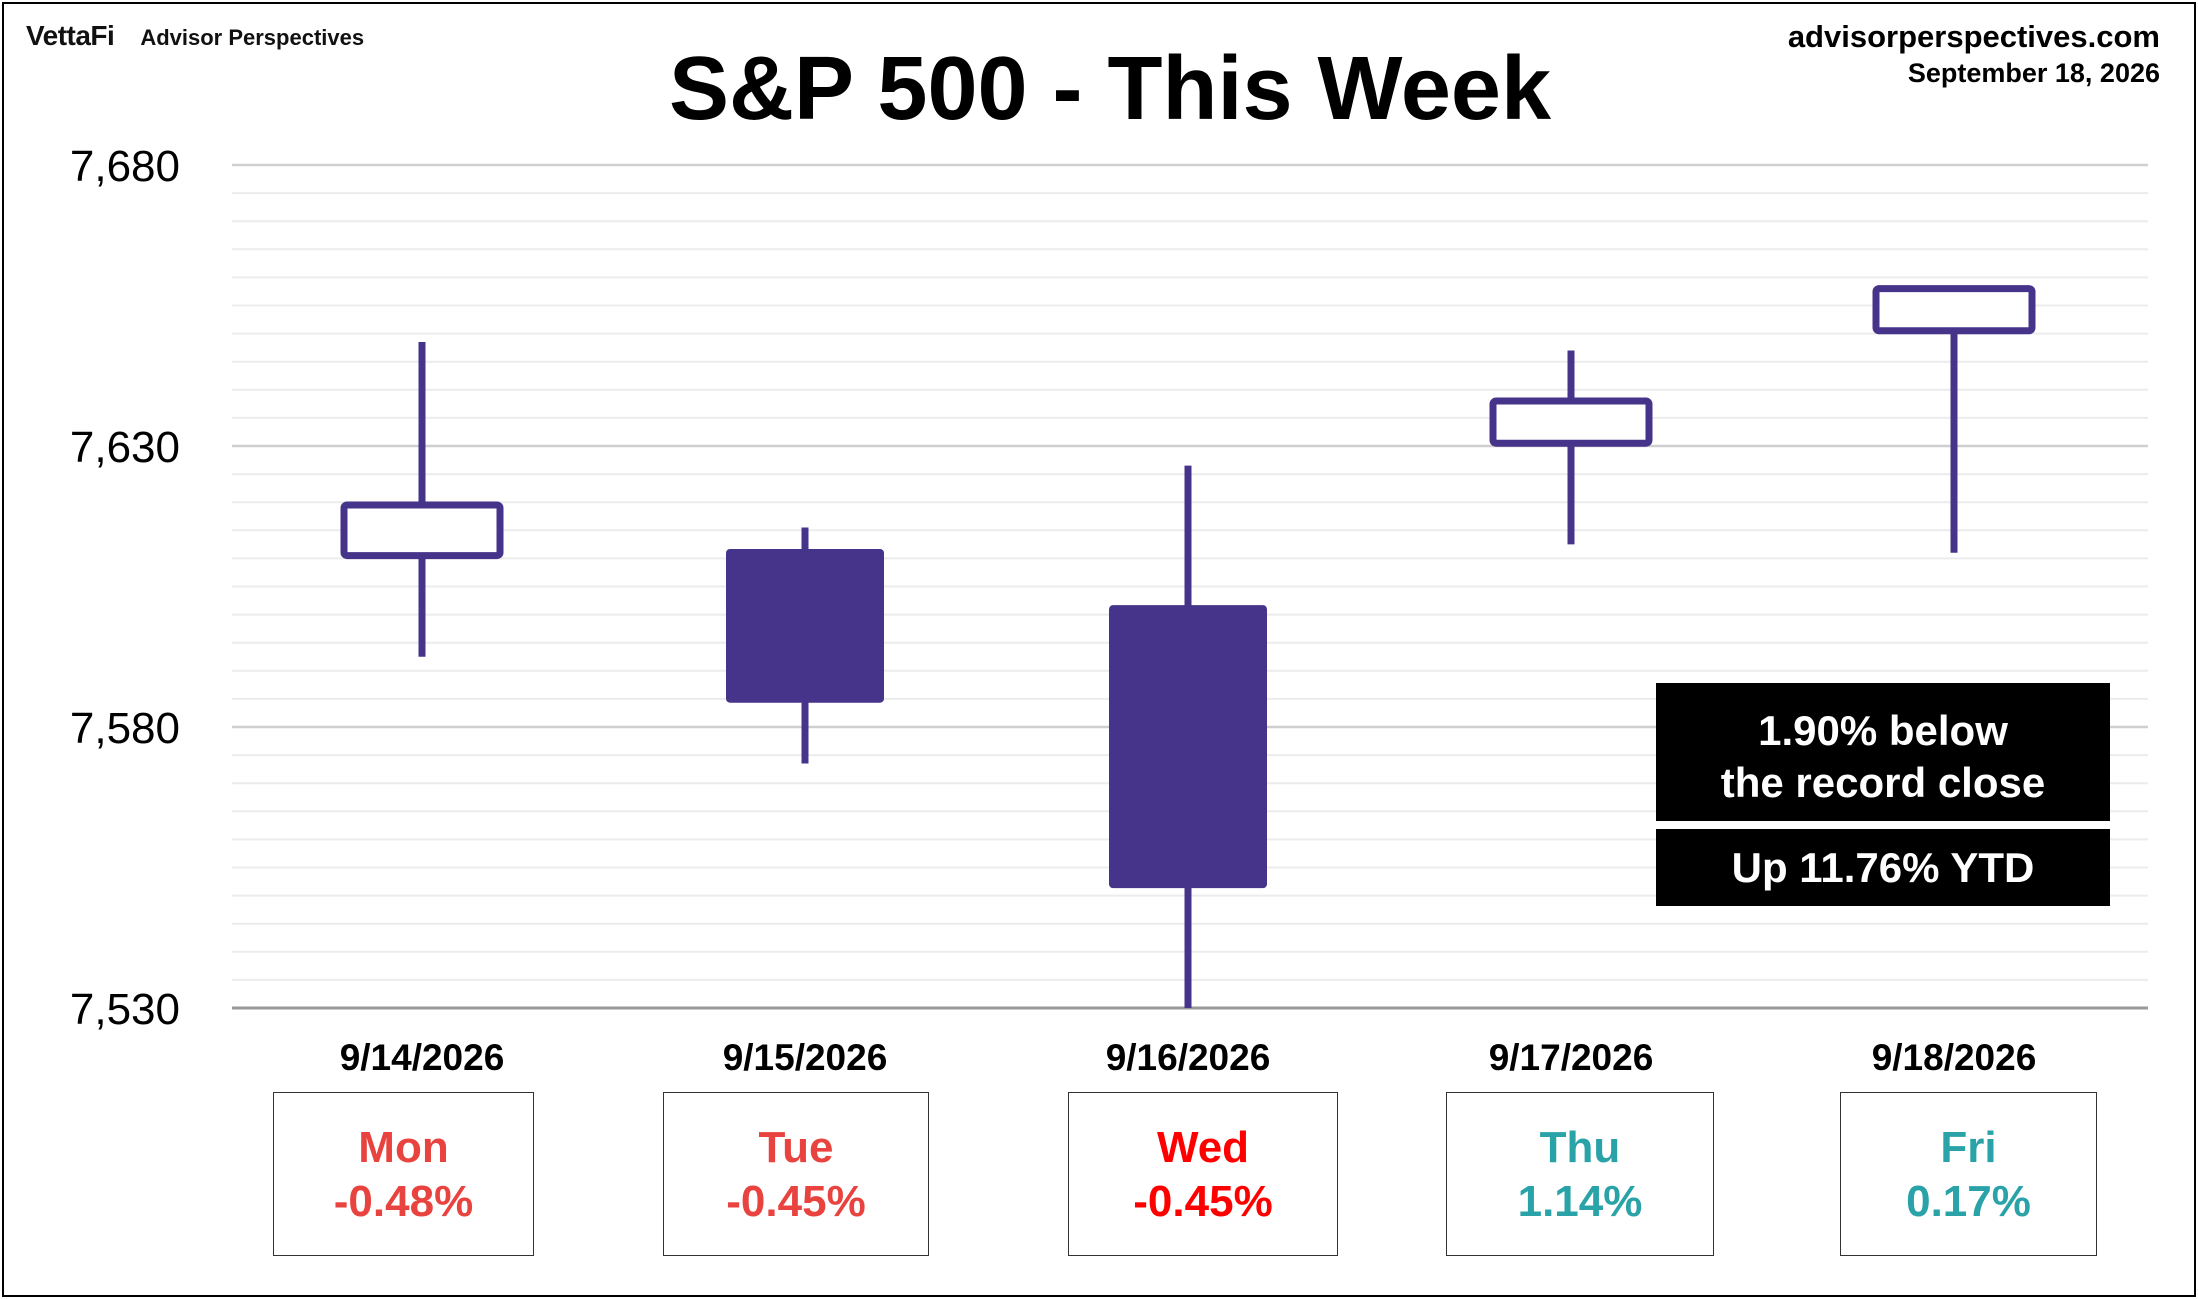  I want to click on vettafi-logo: VettaFi, so click(70, 35).